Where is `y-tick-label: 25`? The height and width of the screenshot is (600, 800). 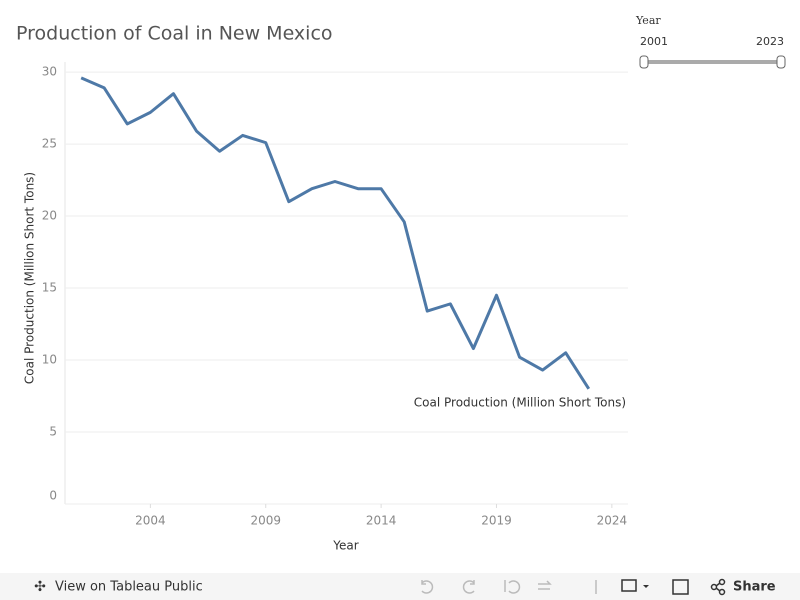 y-tick-label: 25 is located at coordinates (49, 144).